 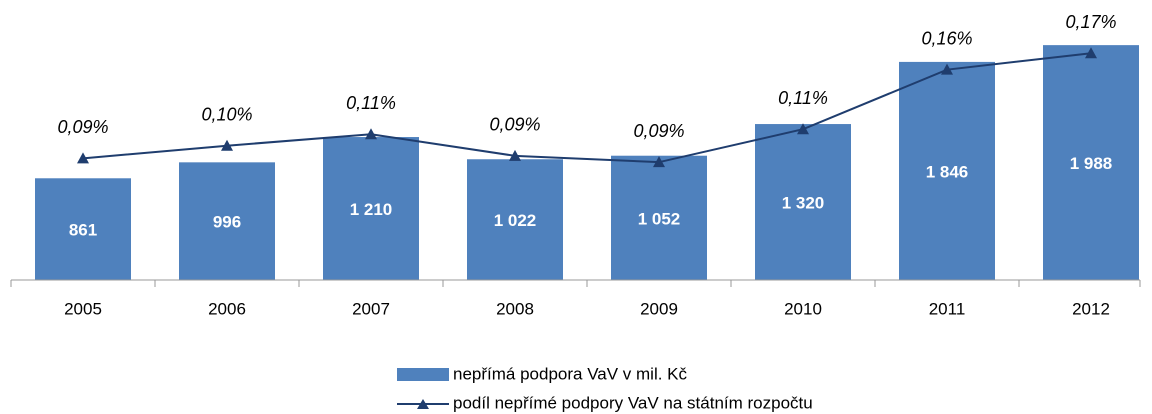 I want to click on bar-label: 1 988, so click(x=1091, y=163).